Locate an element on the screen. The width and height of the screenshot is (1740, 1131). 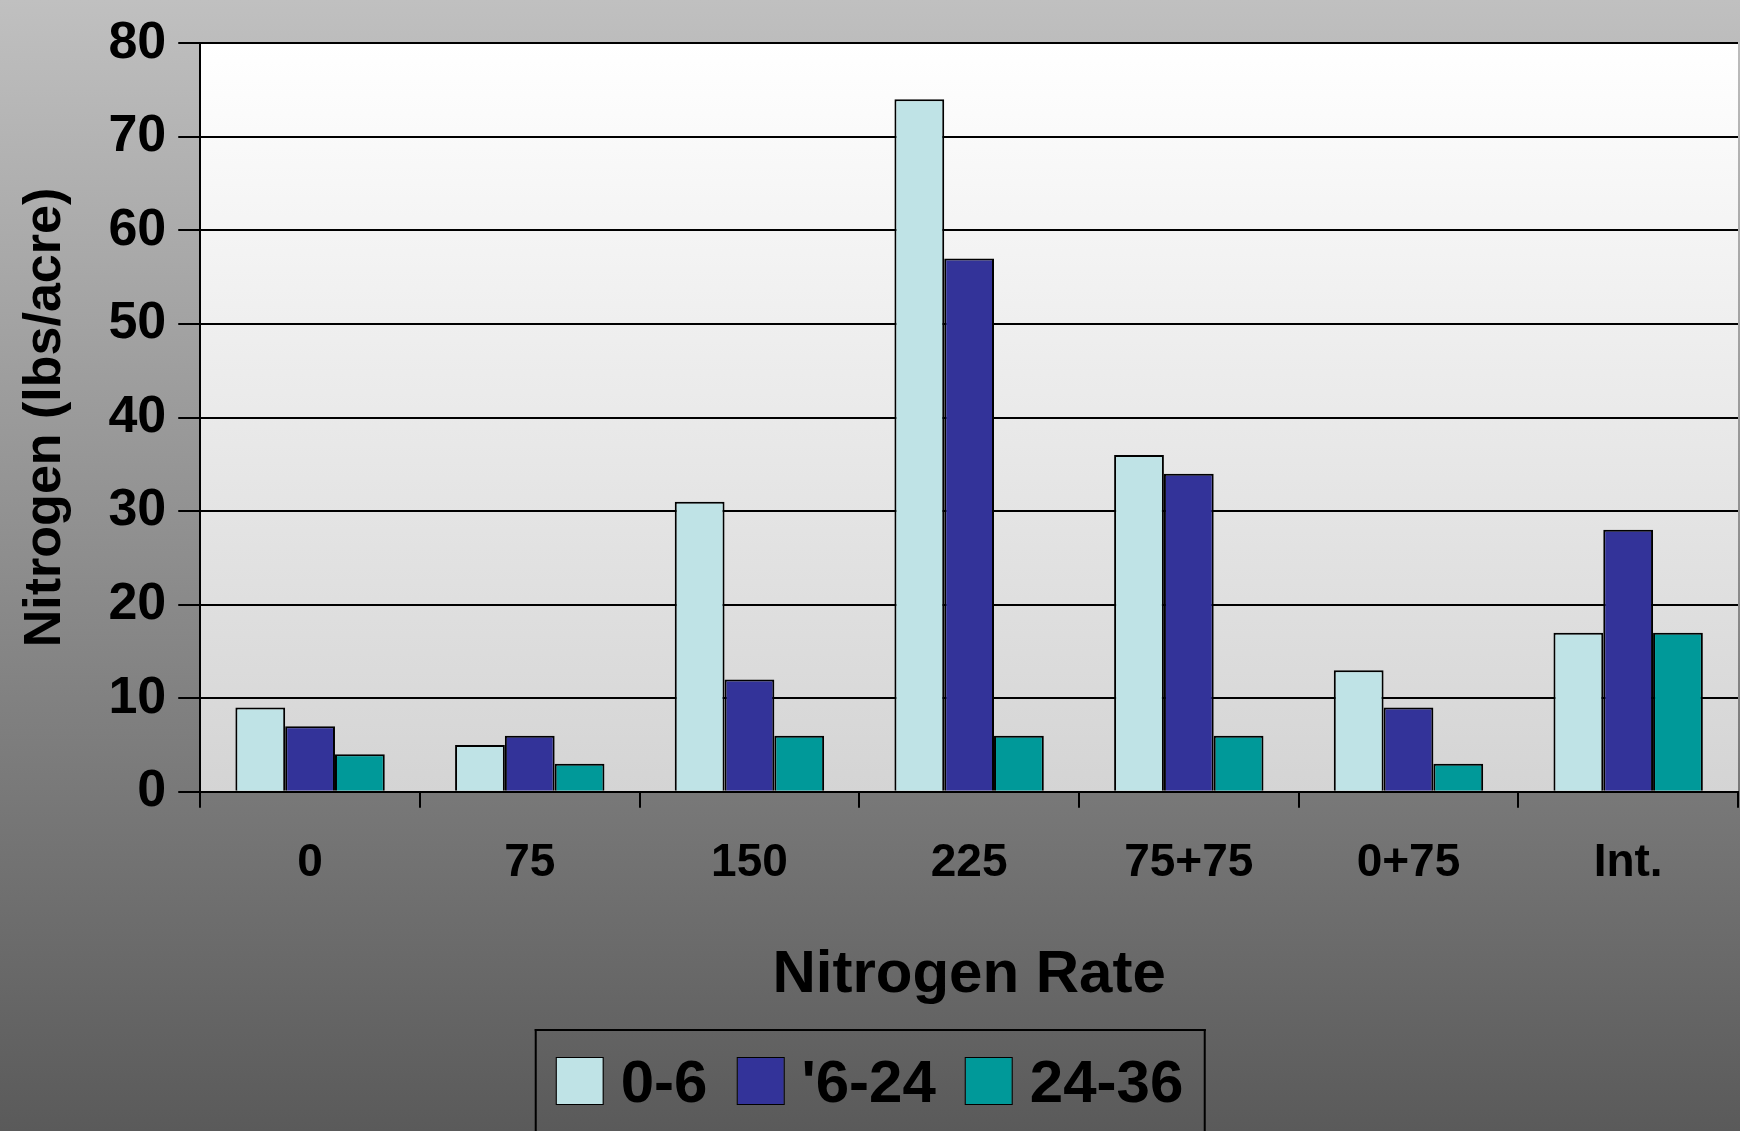
y-tick-label: 80 is located at coordinates (137, 39).